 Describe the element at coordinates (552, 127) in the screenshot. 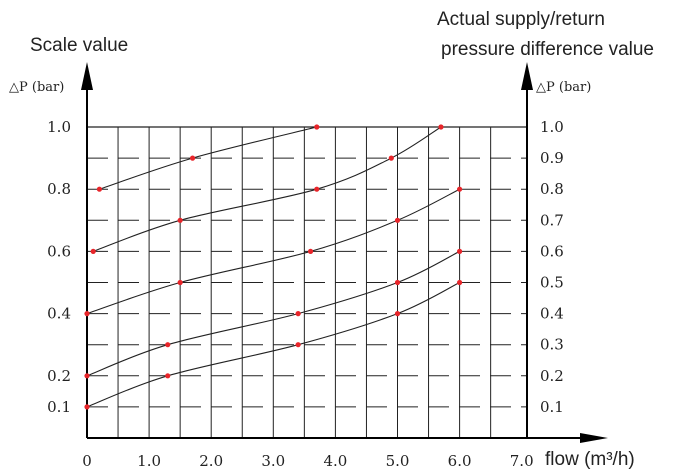

I see `right-tick-label: 1.0` at that location.